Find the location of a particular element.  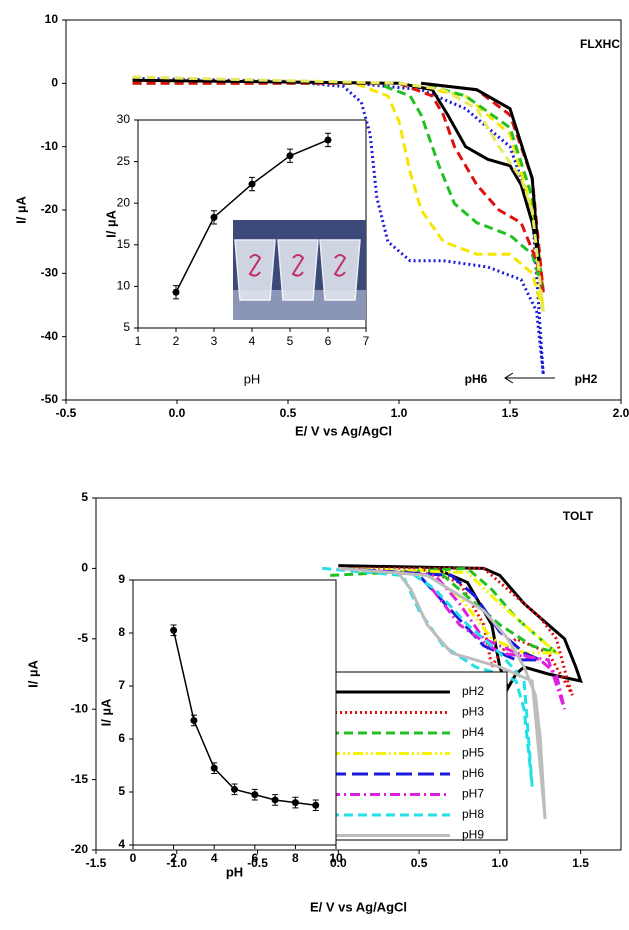

legend-label: pH5 is located at coordinates (473, 753).